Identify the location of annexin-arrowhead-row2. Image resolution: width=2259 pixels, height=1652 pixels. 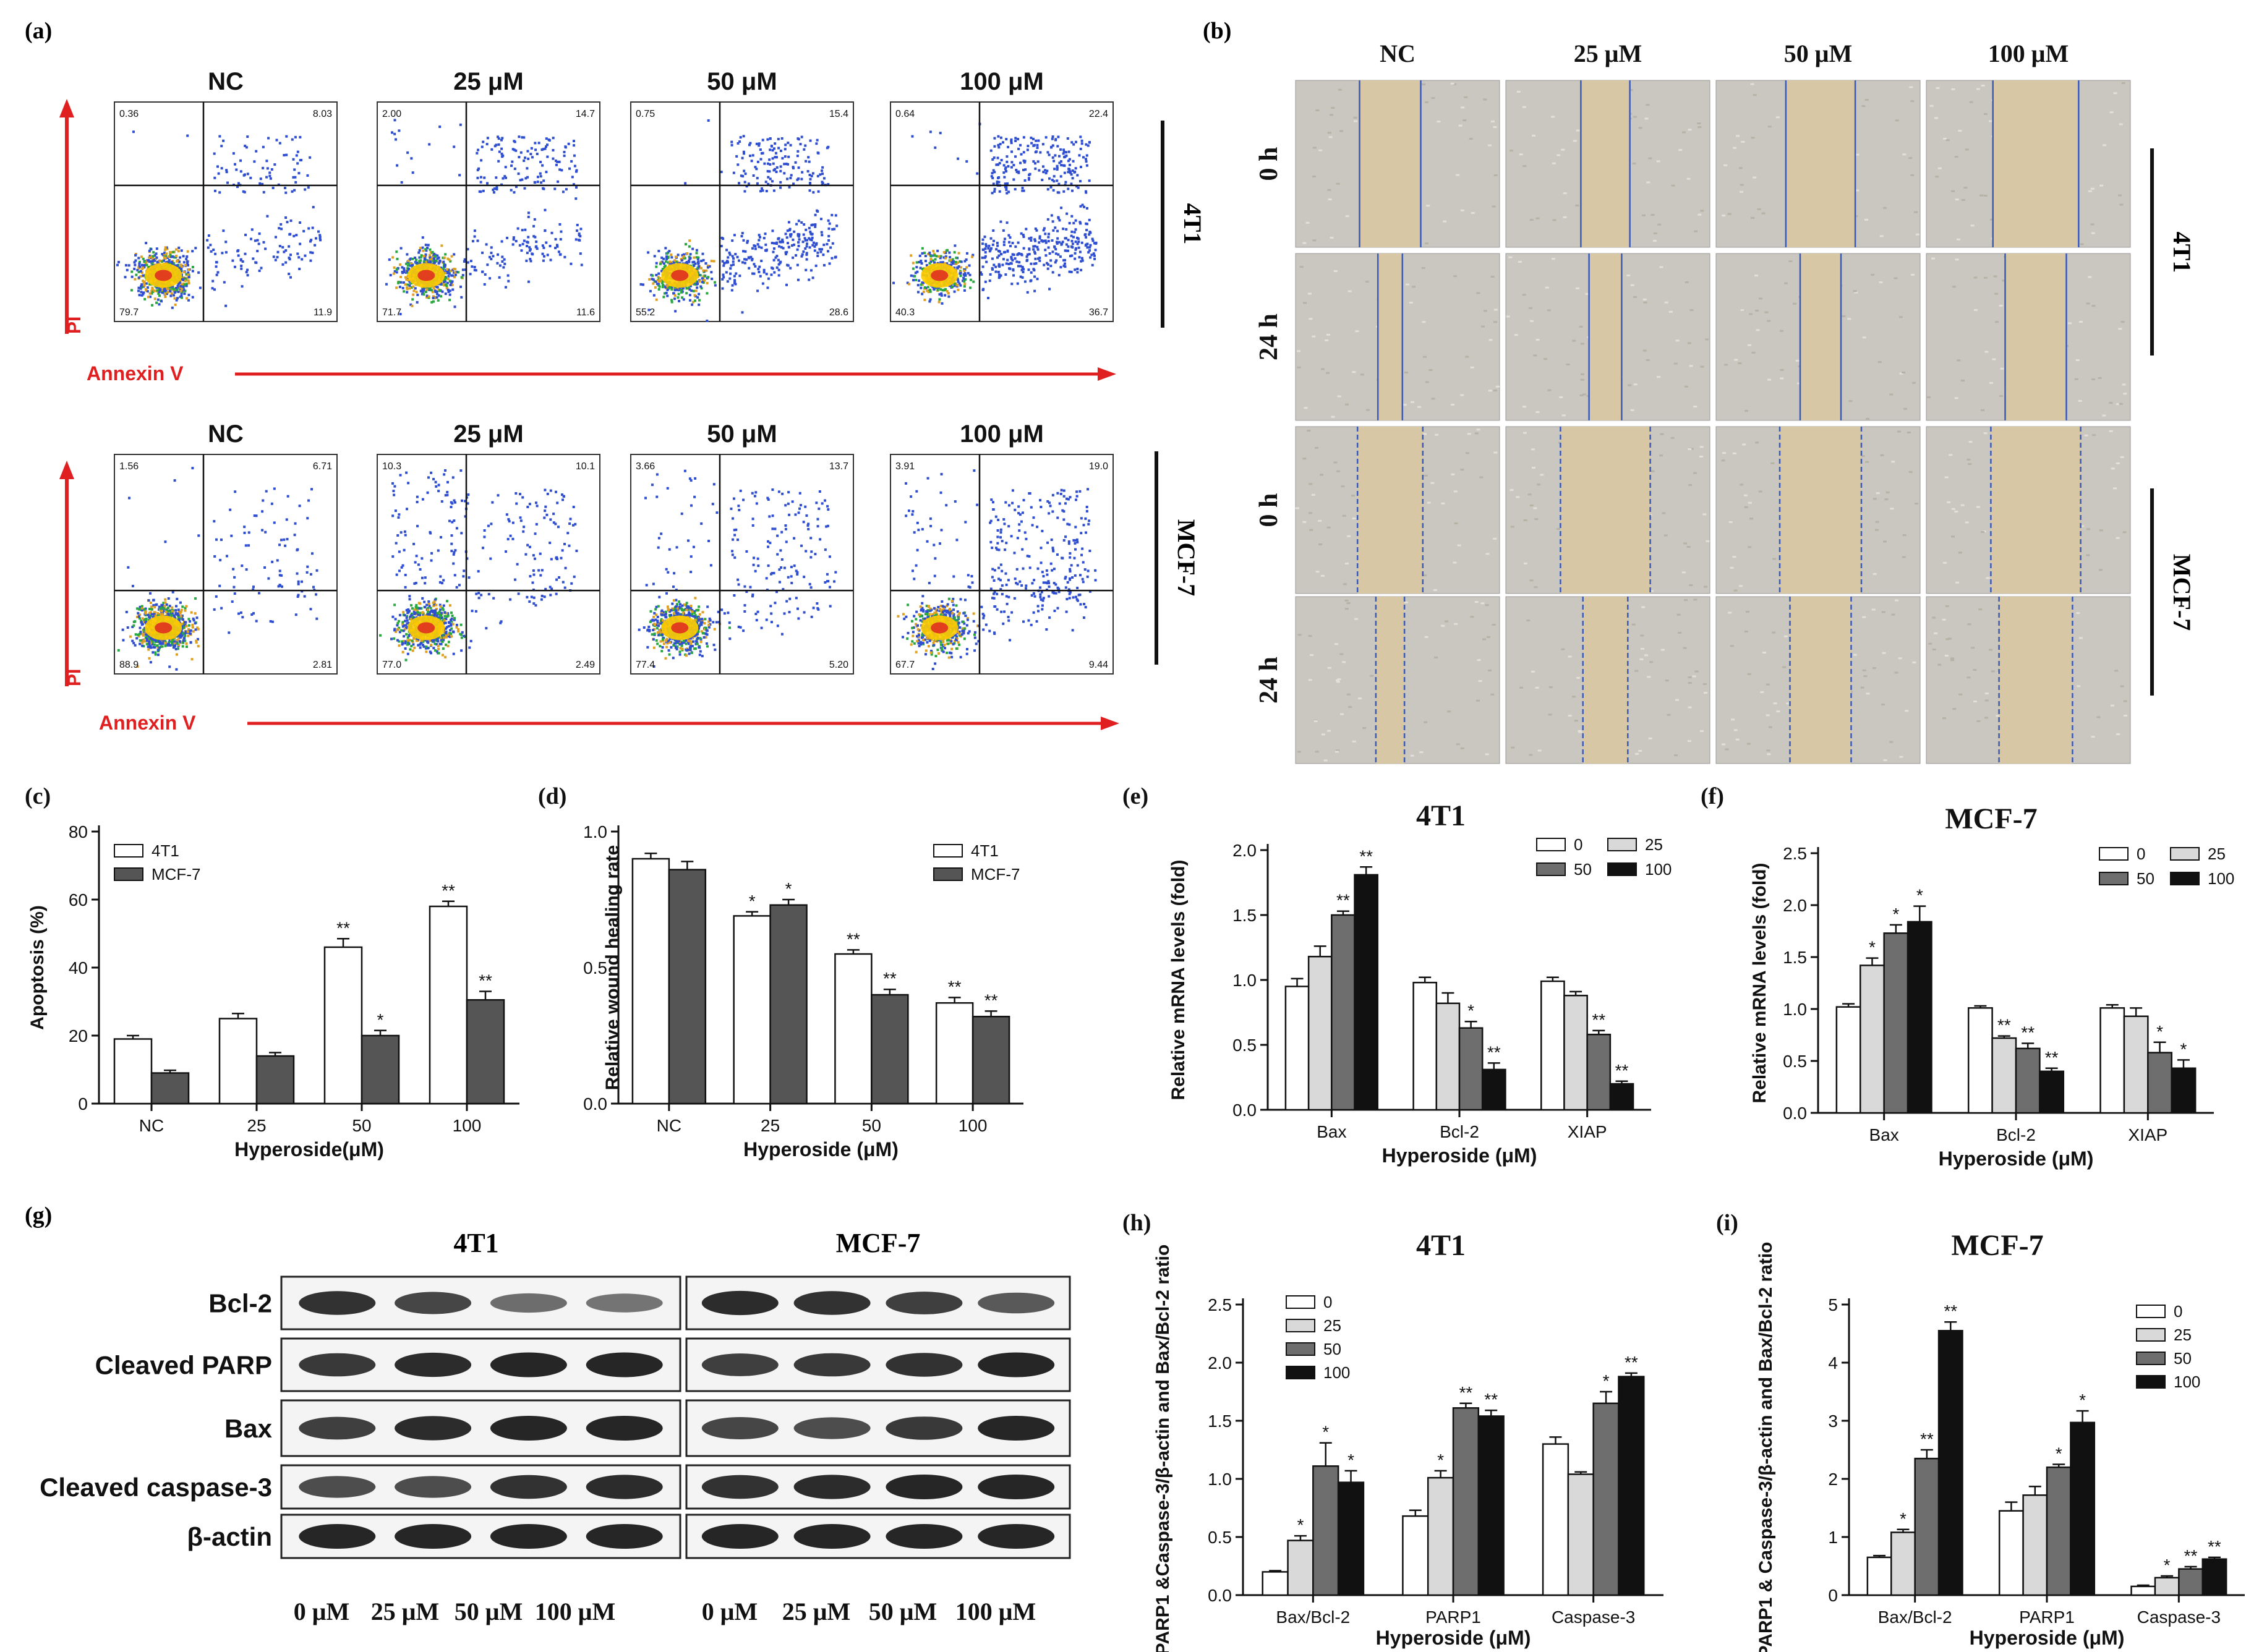
(1110, 723).